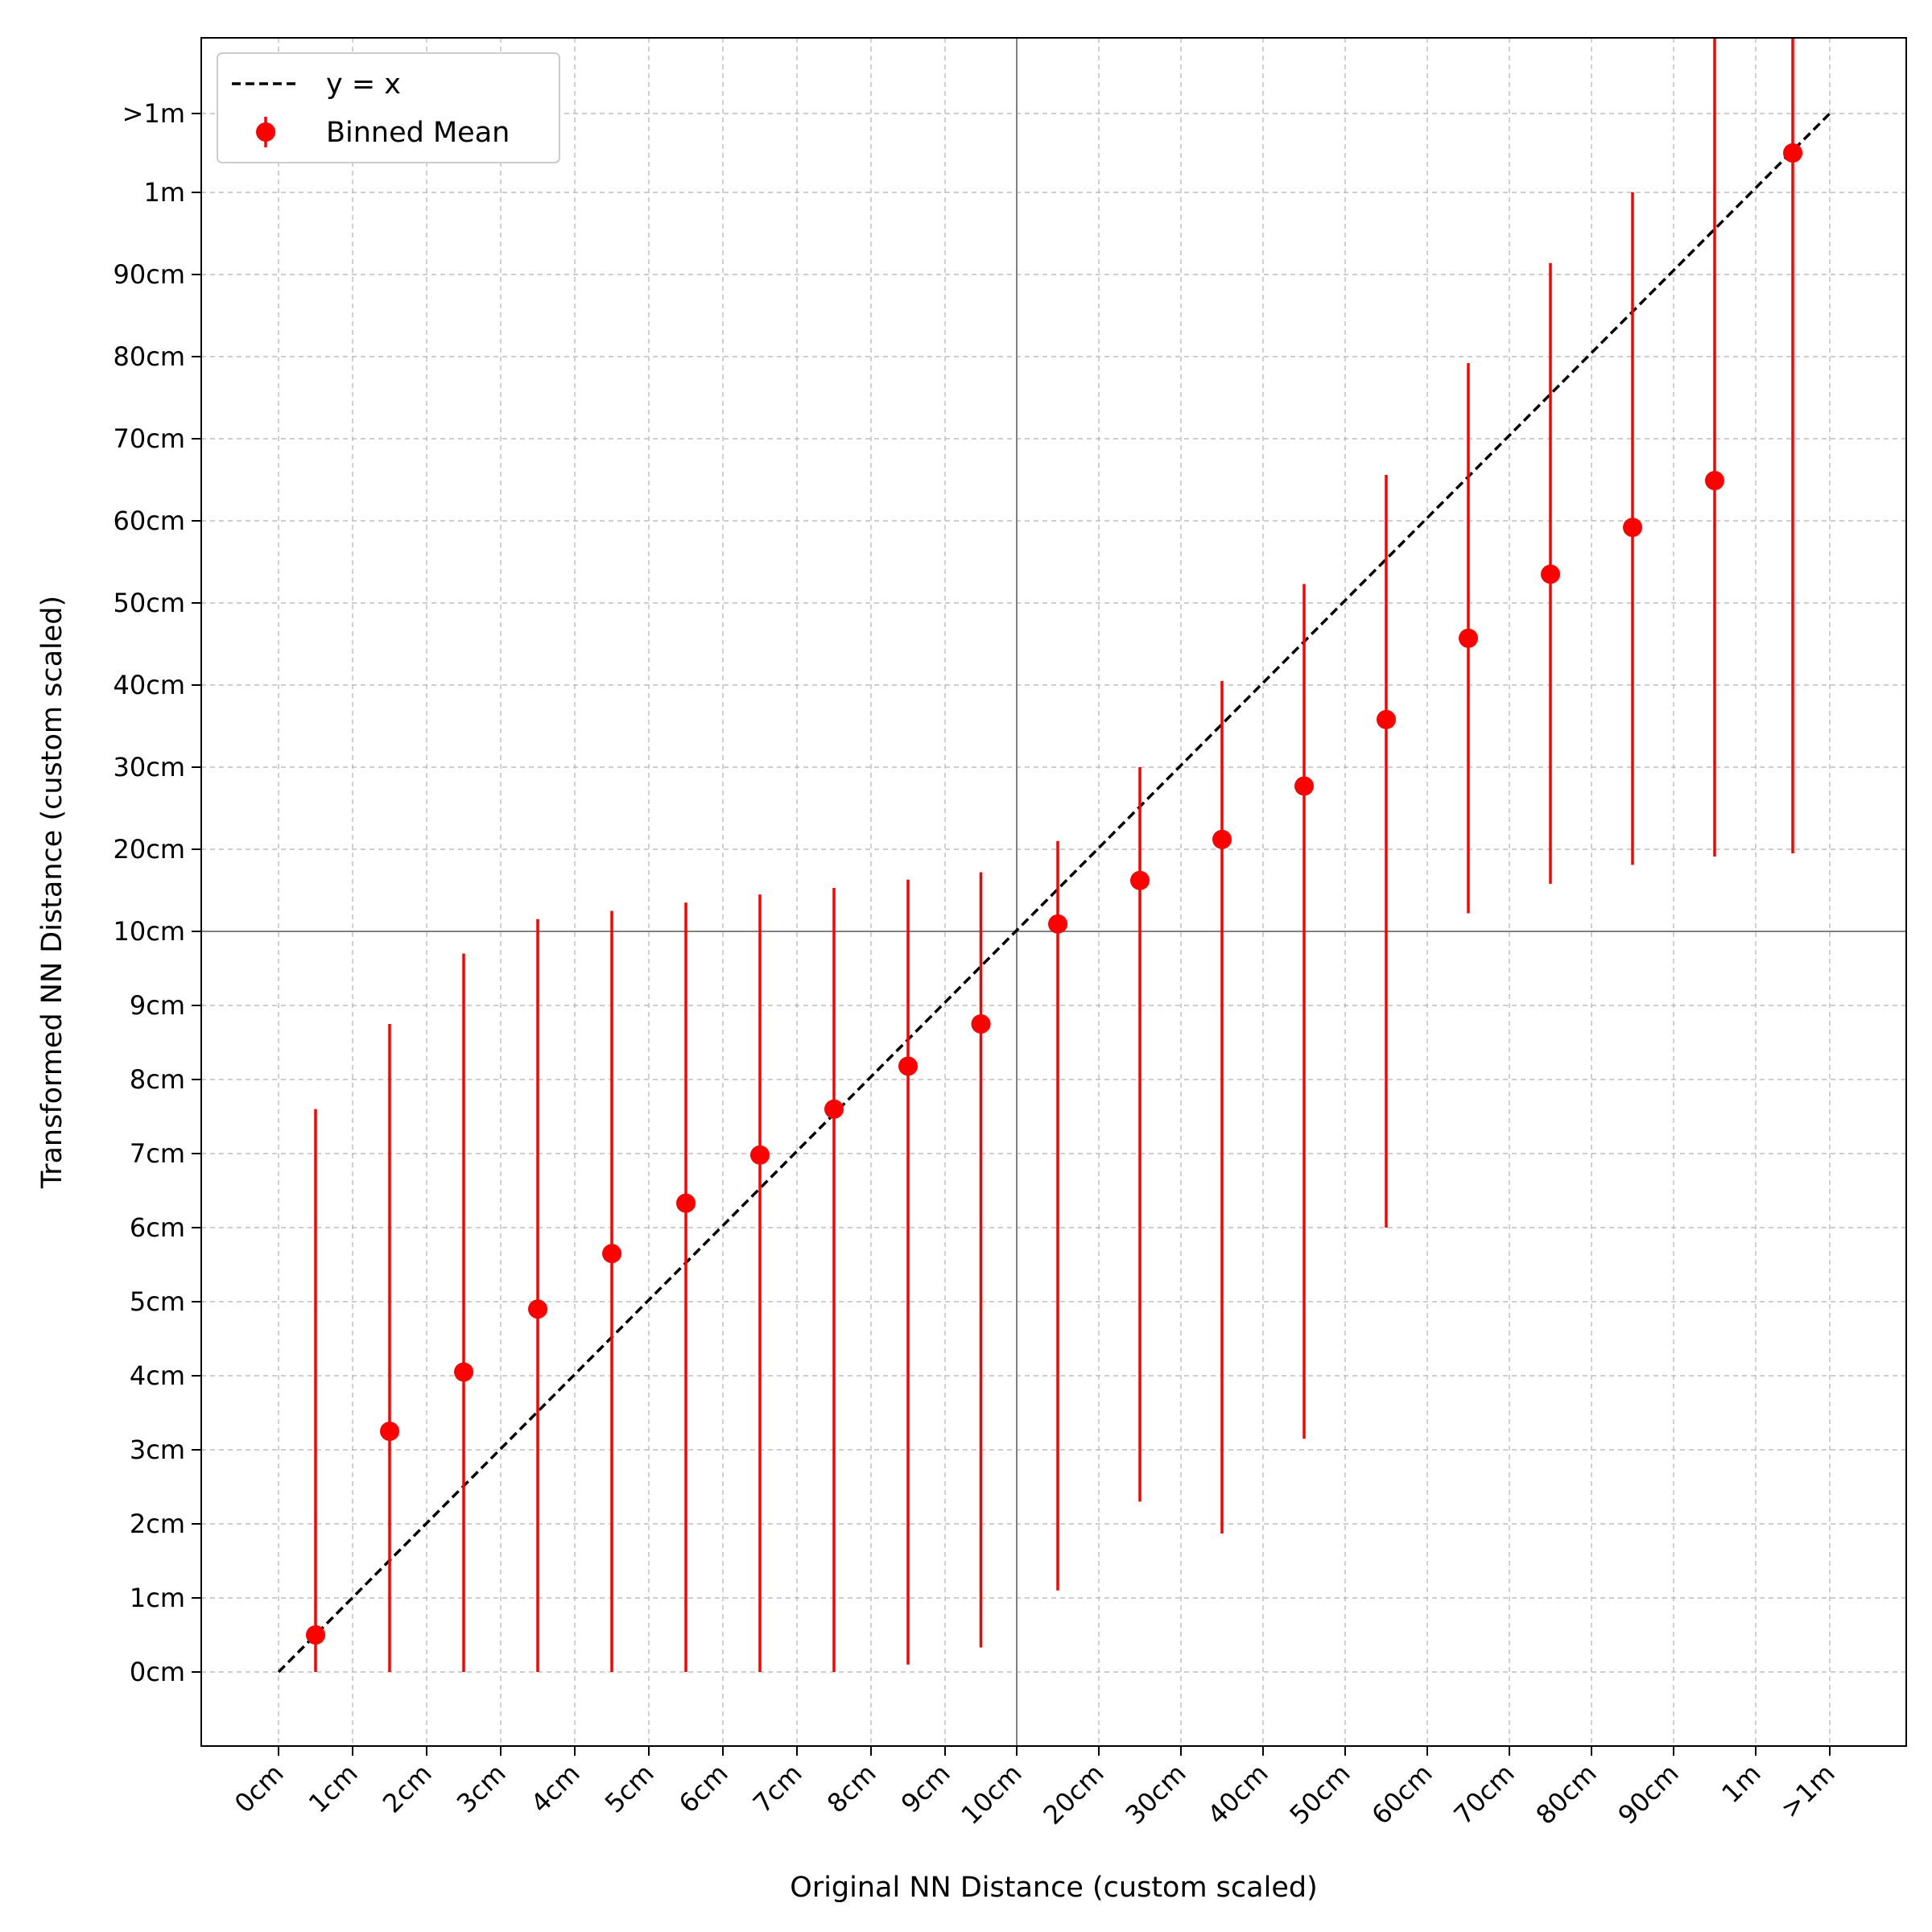  What do you see at coordinates (157, 1450) in the screenshot?
I see `y-tick-label: 3cm` at bounding box center [157, 1450].